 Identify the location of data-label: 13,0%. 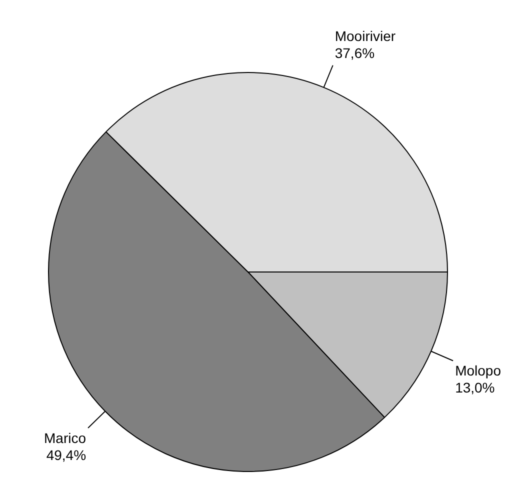
(475, 388).